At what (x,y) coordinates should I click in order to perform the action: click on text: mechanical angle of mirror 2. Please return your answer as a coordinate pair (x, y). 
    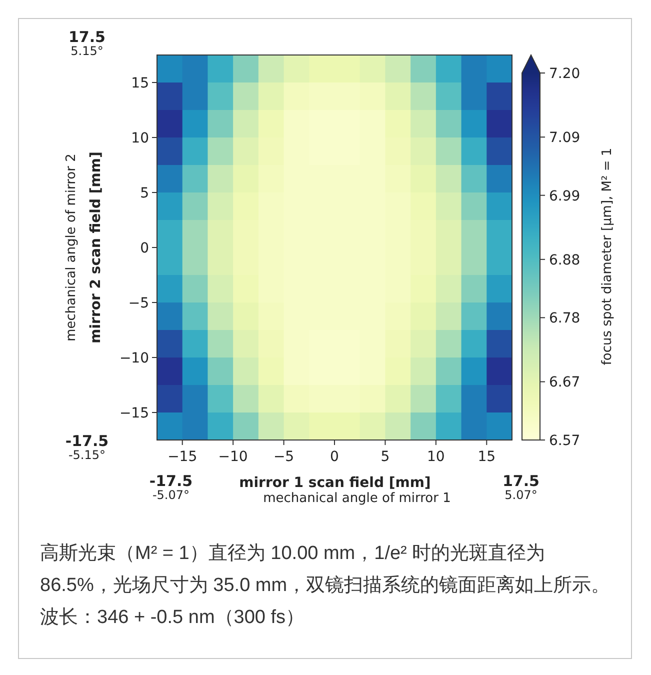
    Looking at the image, I should click on (71, 248).